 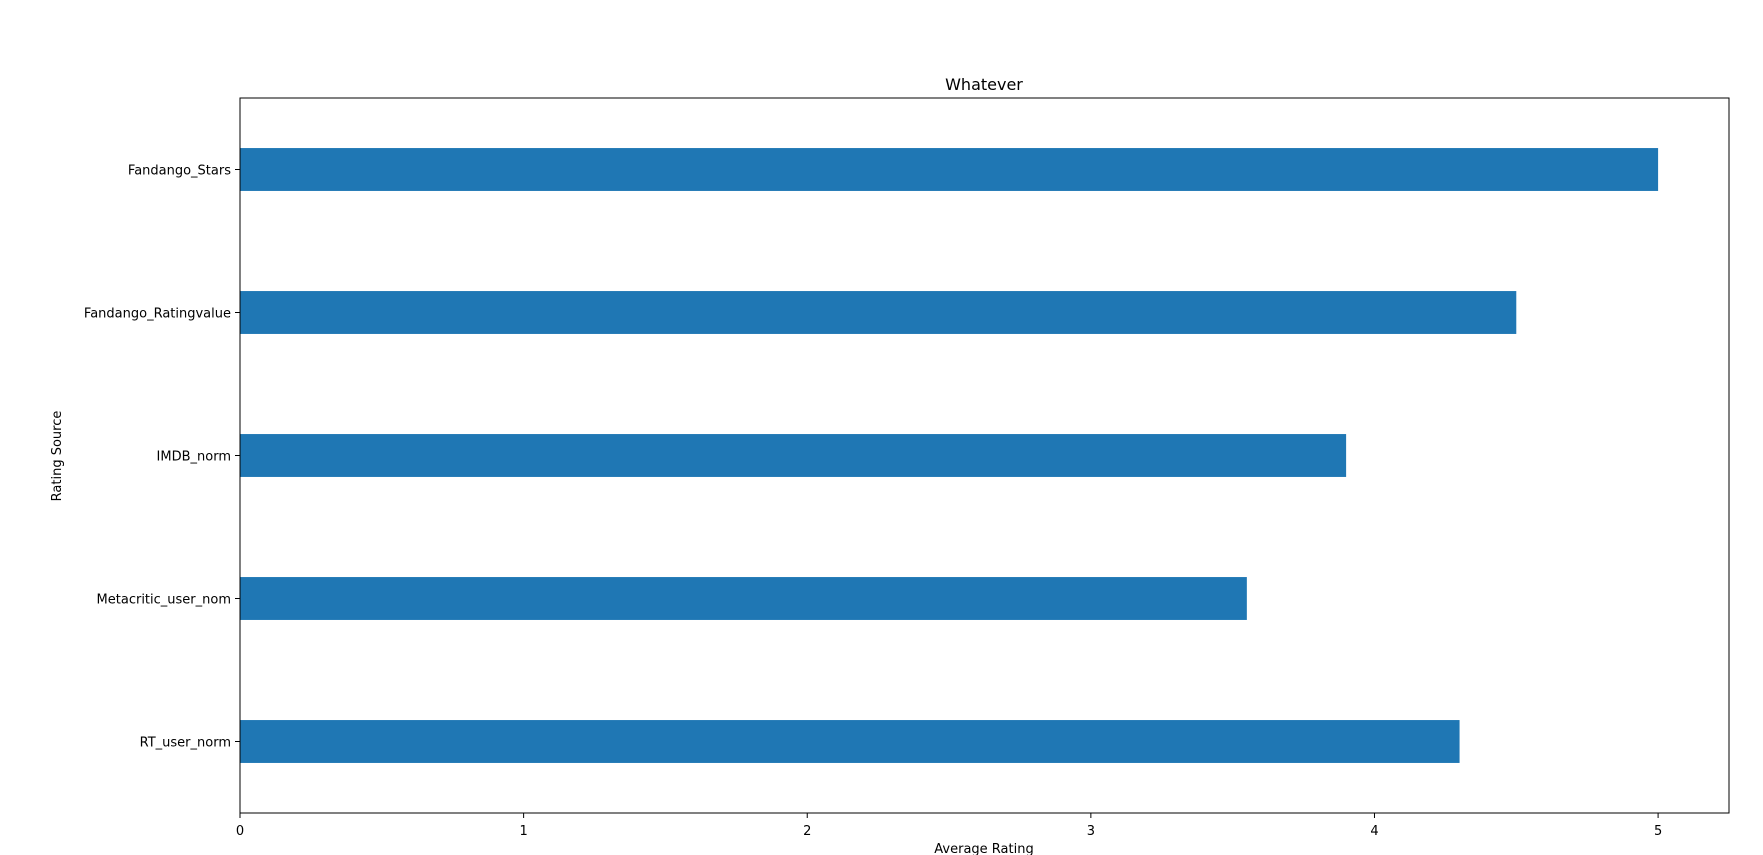 I want to click on bar-RT_user_norm, so click(x=850, y=741).